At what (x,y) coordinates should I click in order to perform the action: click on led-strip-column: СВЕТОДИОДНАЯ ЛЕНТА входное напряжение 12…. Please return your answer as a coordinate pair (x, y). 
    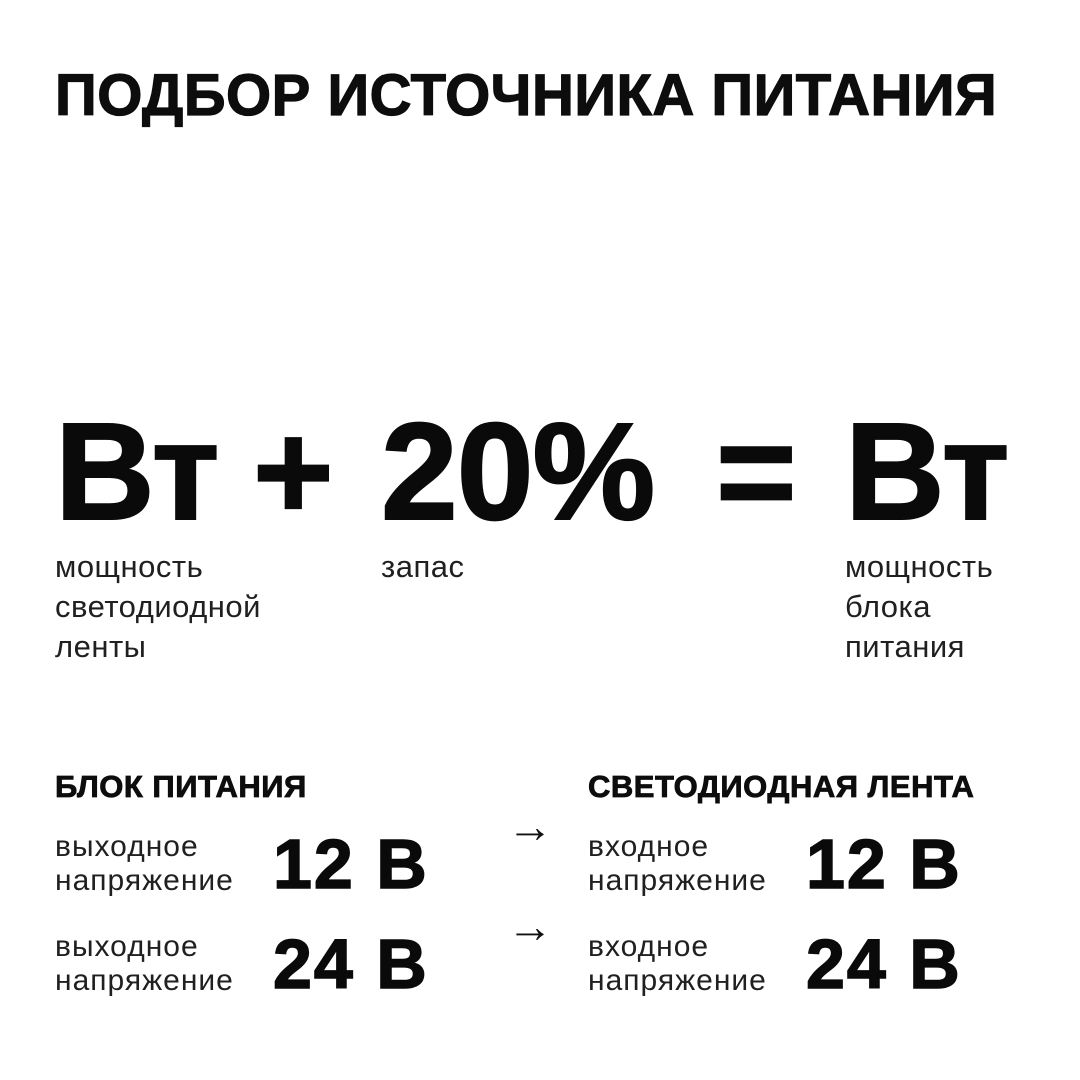
    Looking at the image, I should click on (820, 885).